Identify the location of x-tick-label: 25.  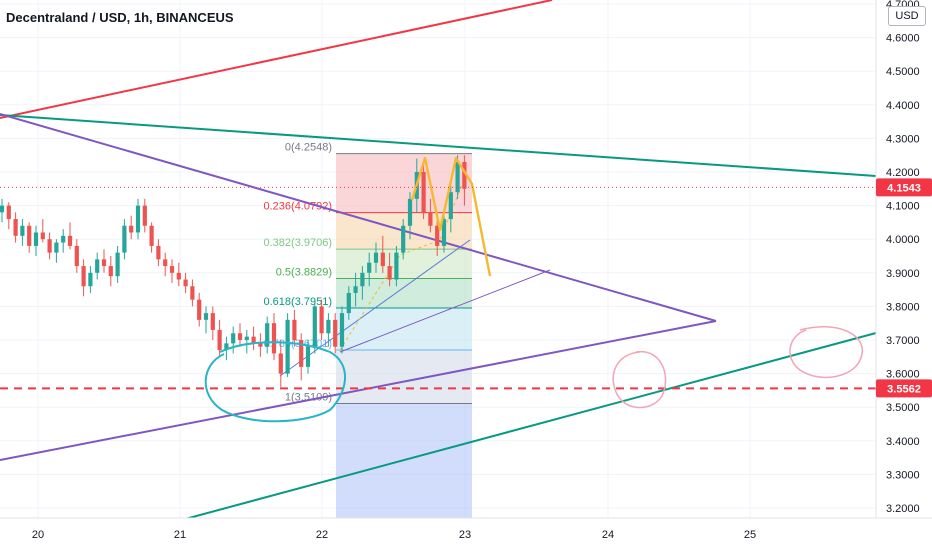
(750, 535).